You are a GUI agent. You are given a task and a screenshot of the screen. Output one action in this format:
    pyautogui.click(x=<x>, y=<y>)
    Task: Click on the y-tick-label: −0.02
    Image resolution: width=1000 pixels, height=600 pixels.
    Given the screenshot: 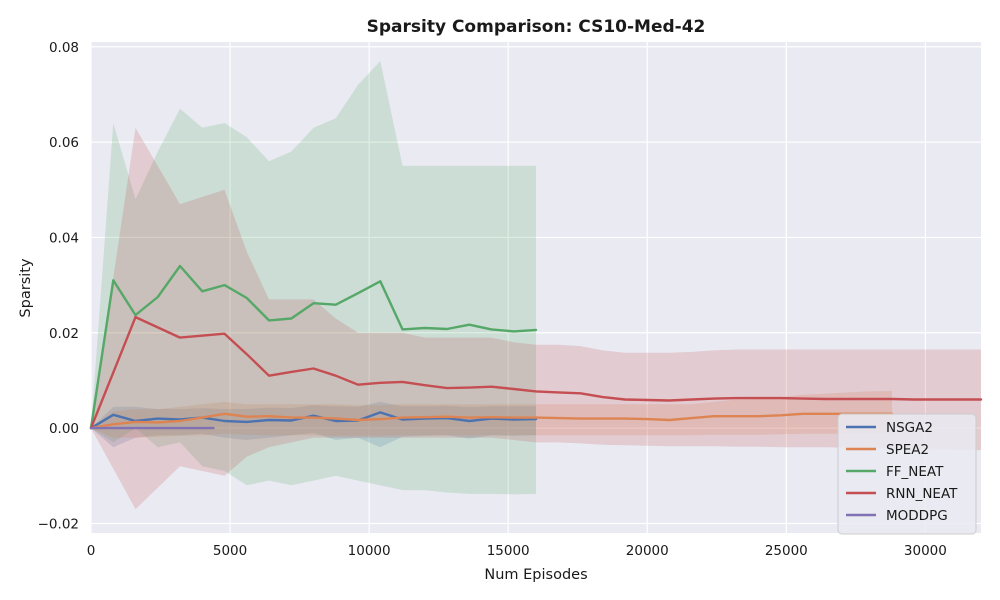 What is the action you would take?
    pyautogui.click(x=58, y=524)
    